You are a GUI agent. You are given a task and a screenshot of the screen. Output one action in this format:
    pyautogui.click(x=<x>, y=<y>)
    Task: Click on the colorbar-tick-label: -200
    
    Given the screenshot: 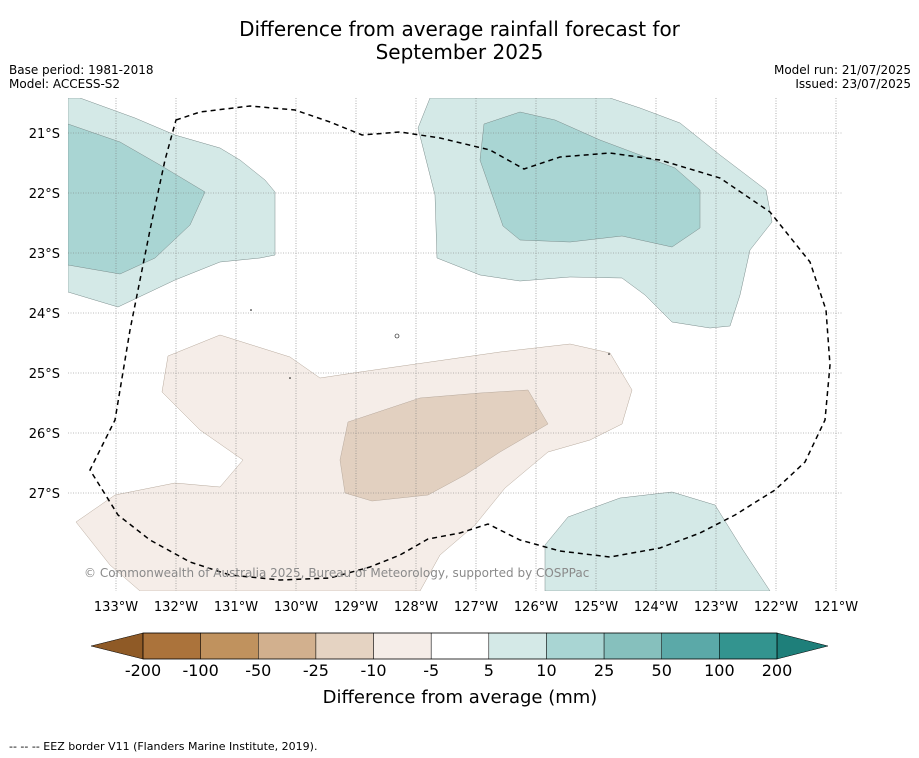 What is the action you would take?
    pyautogui.click(x=143, y=670)
    